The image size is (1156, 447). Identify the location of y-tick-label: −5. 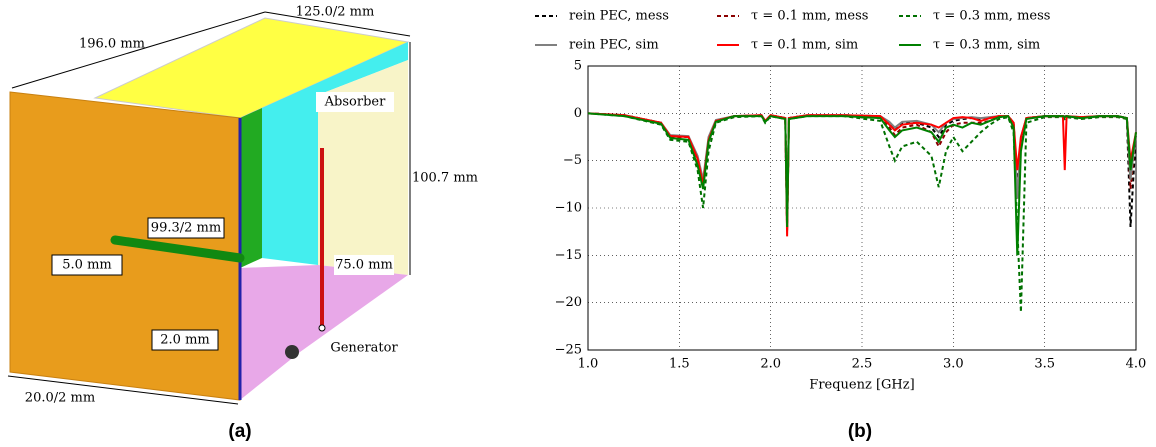
(572, 160).